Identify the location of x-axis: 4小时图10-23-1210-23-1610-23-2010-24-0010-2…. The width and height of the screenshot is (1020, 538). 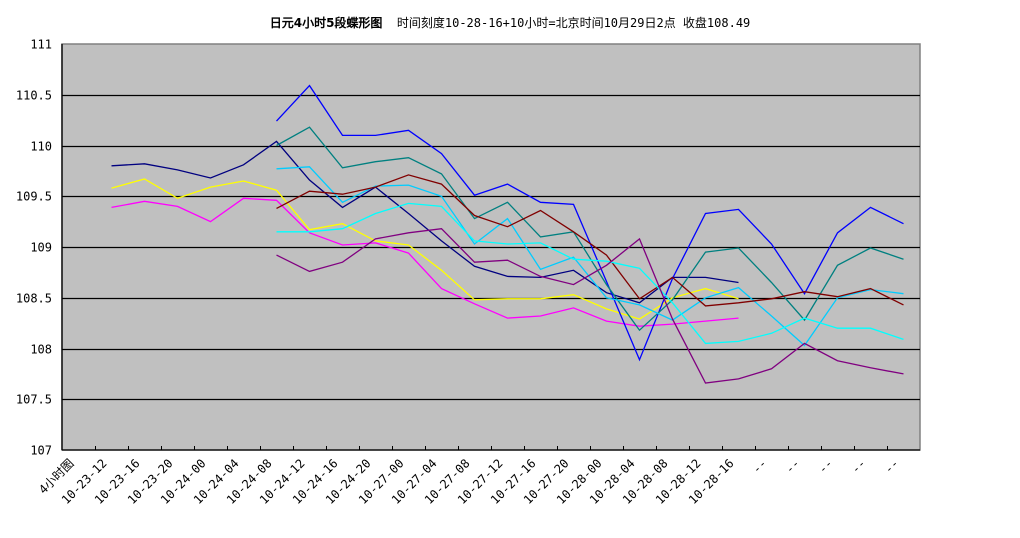
(478, 476).